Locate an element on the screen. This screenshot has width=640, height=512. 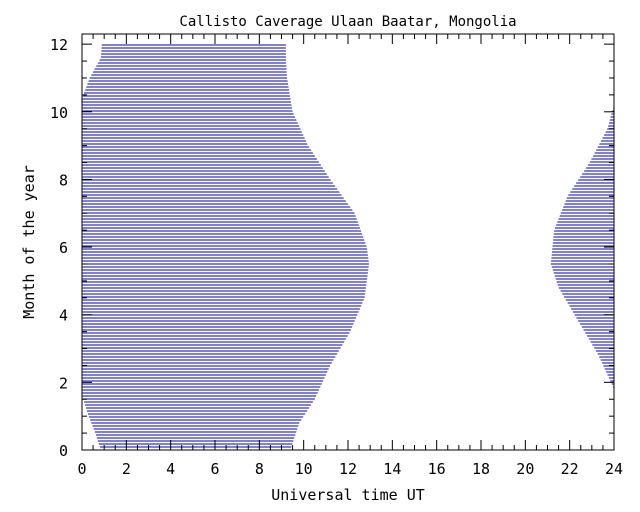
y-axis-label: Month of the year is located at coordinates (29, 242).